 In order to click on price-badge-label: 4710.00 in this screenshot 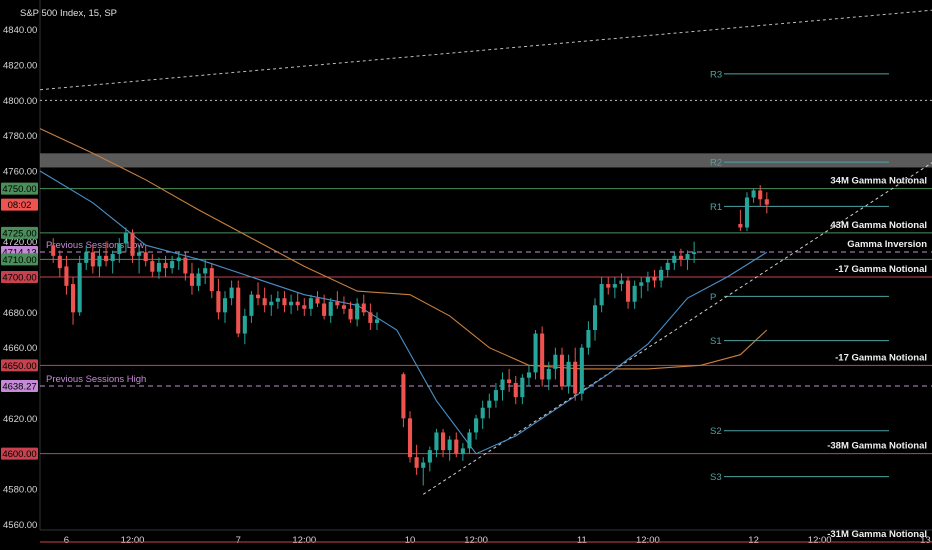, I will do `click(19, 260)`.